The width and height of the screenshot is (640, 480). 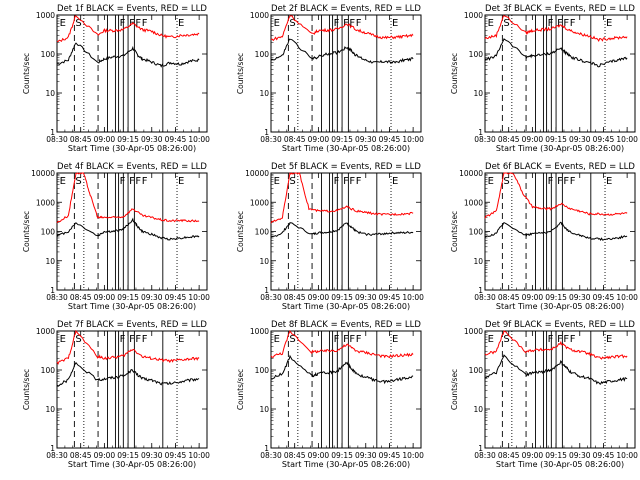 What do you see at coordinates (560, 325) in the screenshot?
I see `panel-title: Det 9f BLACK = Events, RED = LLD` at bounding box center [560, 325].